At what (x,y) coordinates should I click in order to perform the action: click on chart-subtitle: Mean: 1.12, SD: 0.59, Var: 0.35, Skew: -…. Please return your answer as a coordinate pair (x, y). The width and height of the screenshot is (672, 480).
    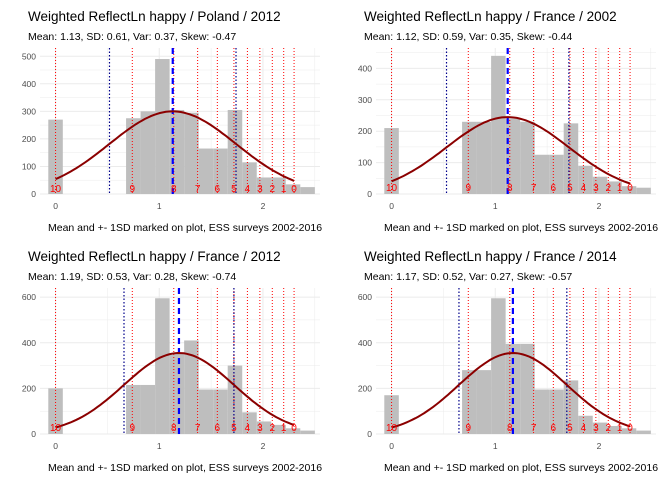
    Looking at the image, I should click on (468, 37).